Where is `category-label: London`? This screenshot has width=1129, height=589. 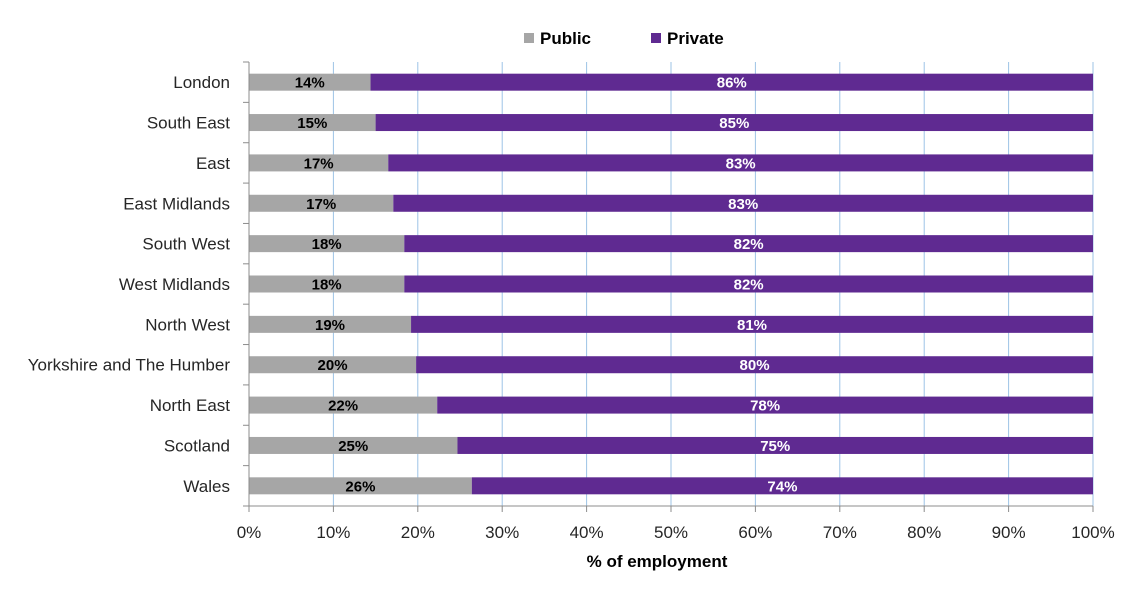
category-label: London is located at coordinates (201, 82).